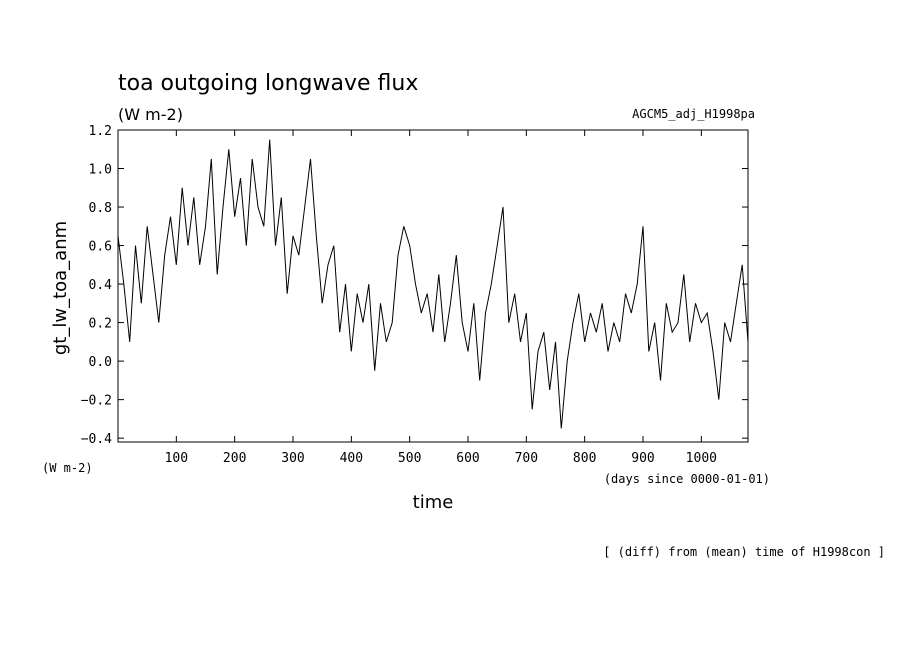  What do you see at coordinates (100, 170) in the screenshot?
I see `y-tick-label: 1.0` at bounding box center [100, 170].